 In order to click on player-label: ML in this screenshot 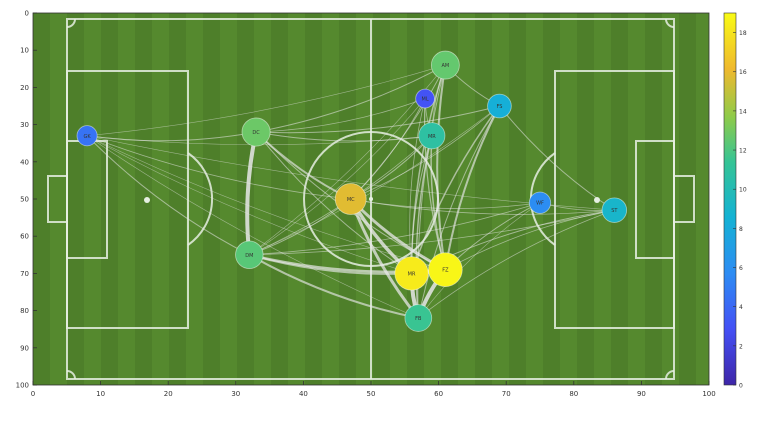, I will do `click(425, 100)`.